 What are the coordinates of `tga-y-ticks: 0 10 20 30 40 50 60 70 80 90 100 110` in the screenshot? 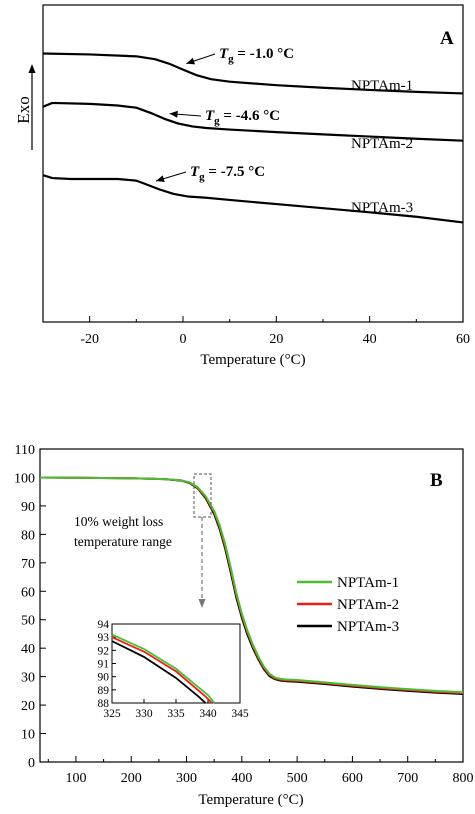 It's located at (30, 607).